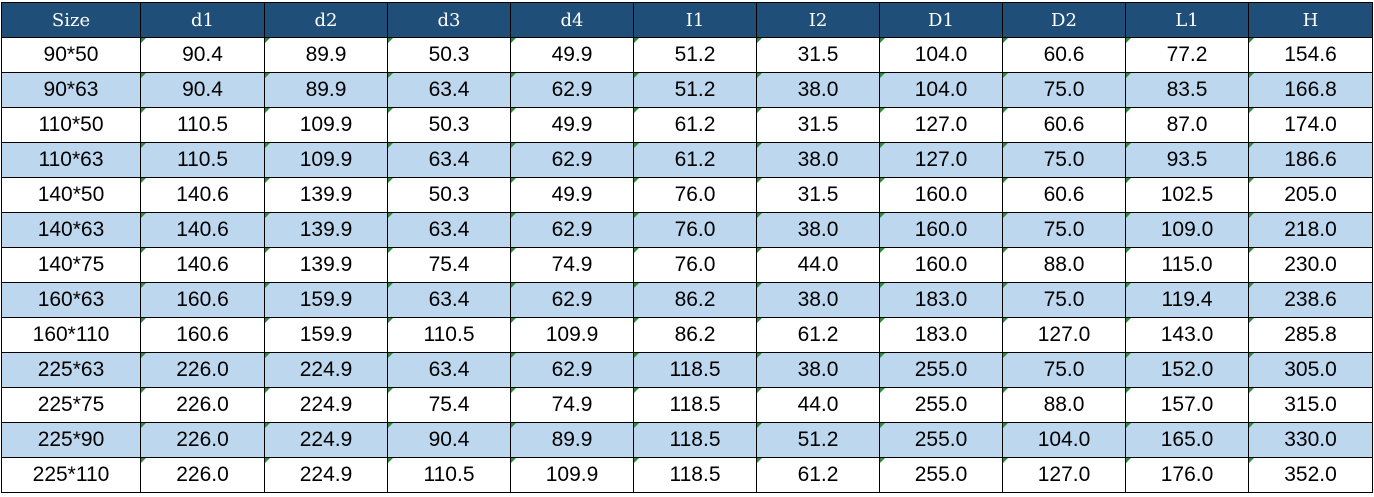 Image resolution: width=1374 pixels, height=497 pixels. Describe the element at coordinates (1187, 405) in the screenshot. I see `value-cell: 157.0` at that location.